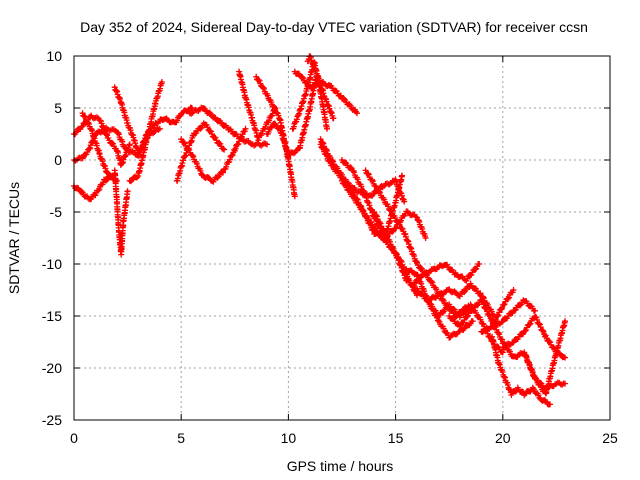 This screenshot has width=640, height=480. Describe the element at coordinates (56, 212) in the screenshot. I see `y-tick-label: -5` at that location.